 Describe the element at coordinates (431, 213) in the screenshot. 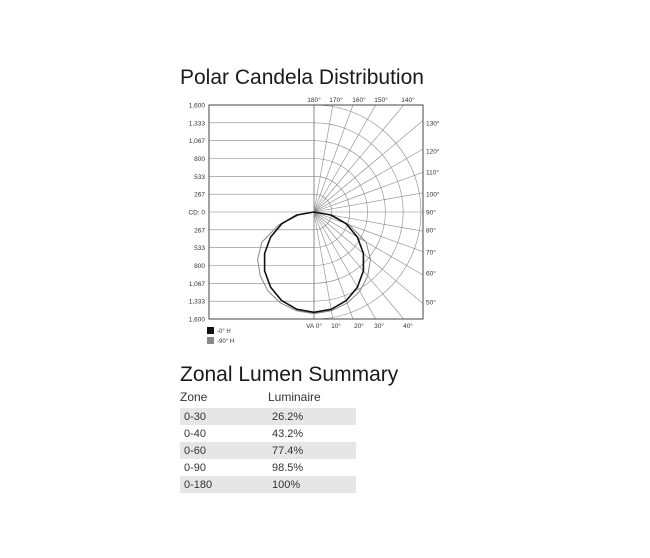

I see `right-angle-label: 90°` at that location.